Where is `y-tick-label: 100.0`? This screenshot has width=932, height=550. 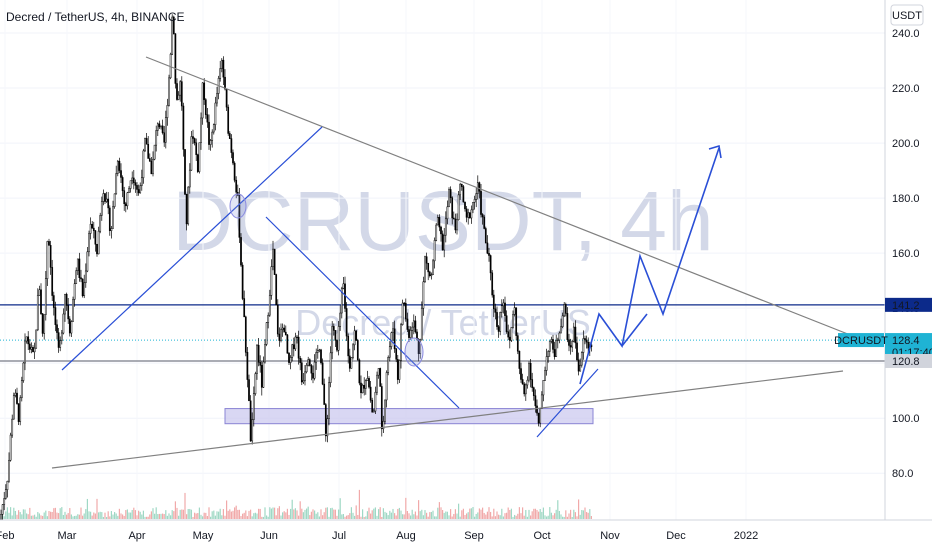
y-tick-label: 100.0 is located at coordinates (906, 419).